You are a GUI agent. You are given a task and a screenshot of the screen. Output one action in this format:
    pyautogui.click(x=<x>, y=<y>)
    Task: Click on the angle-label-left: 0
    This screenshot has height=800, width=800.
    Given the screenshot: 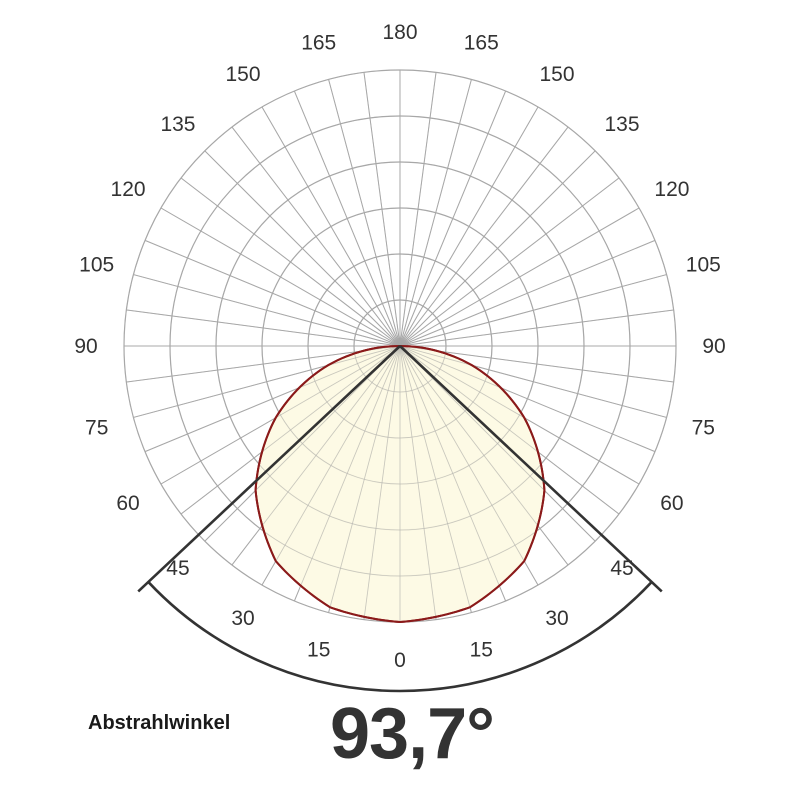 What is the action you would take?
    pyautogui.click(x=400, y=660)
    